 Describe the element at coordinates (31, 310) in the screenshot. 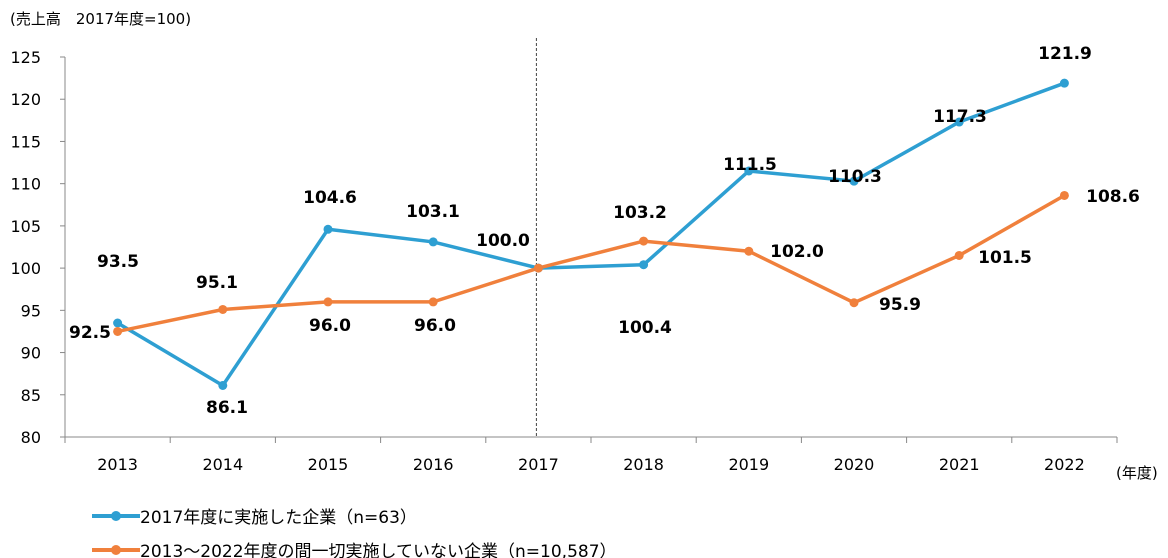

I see `y-tick-label: 95` at that location.